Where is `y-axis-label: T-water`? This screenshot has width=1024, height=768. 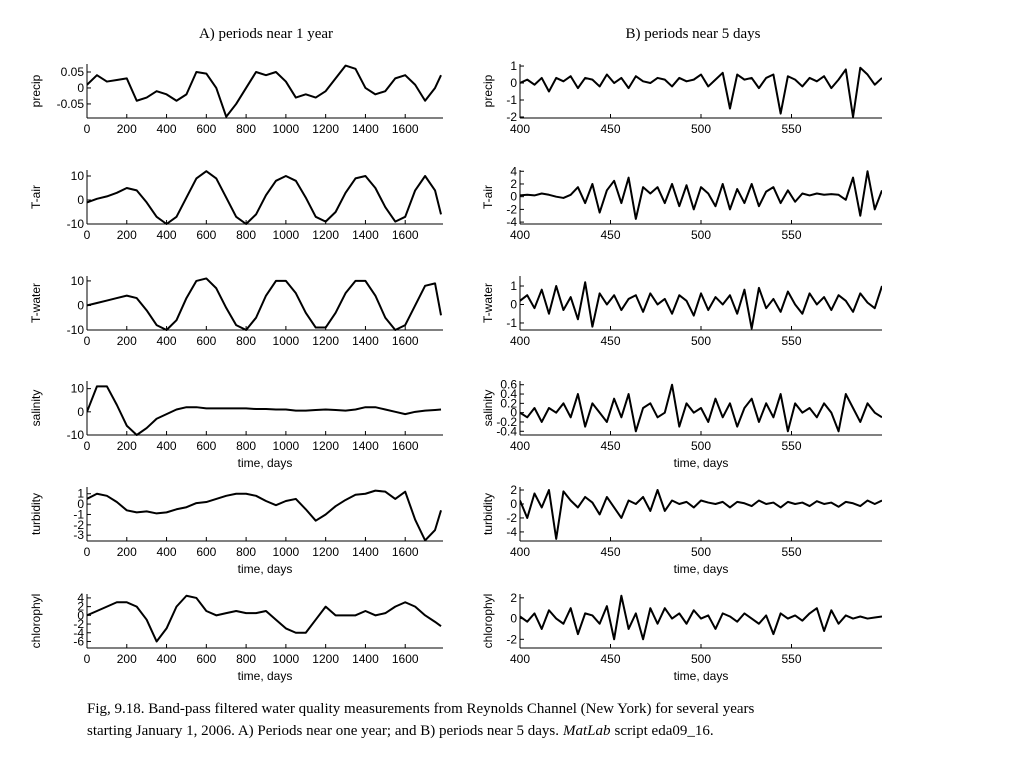 y-axis-label: T-water is located at coordinates (488, 303).